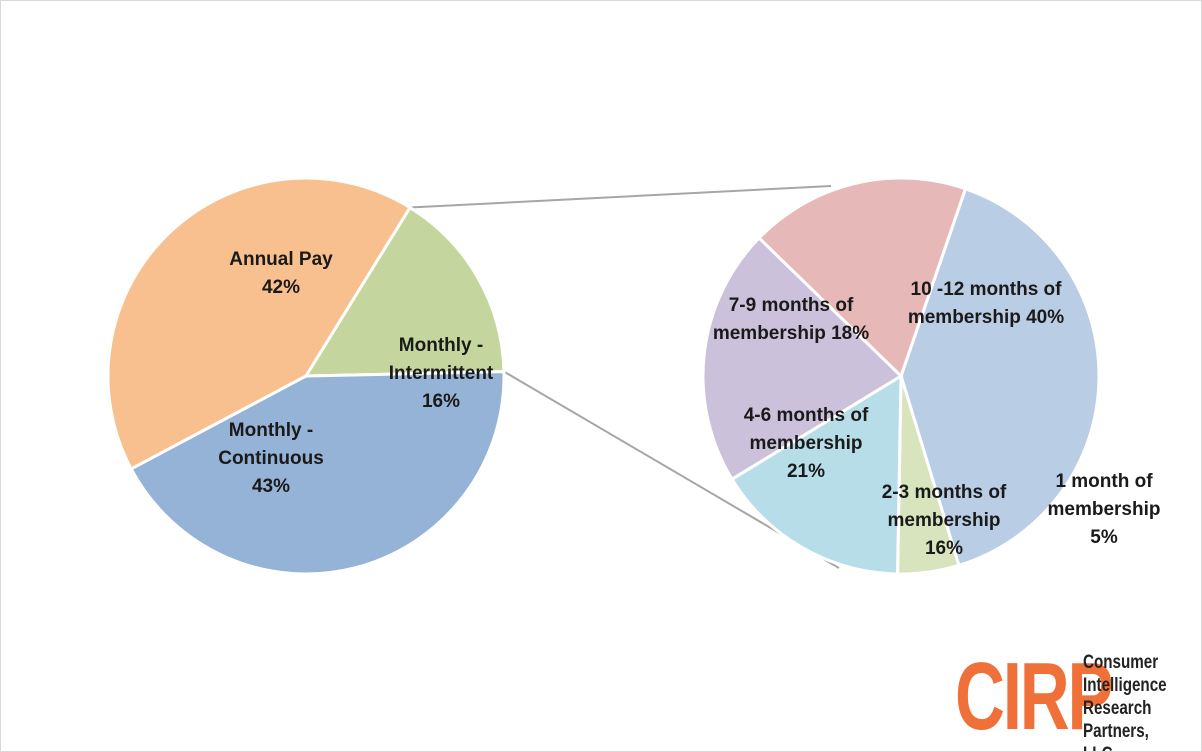 This screenshot has height=752, width=1202. Describe the element at coordinates (944, 520) in the screenshot. I see `secondary-label-2-3-months-of-membership: 2-3 months of membership 16%` at that location.